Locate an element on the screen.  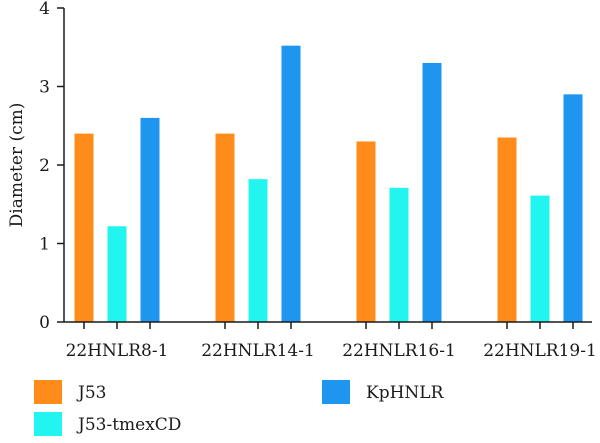
x-tick-label: 22HNLR19-1 is located at coordinates (540, 351).